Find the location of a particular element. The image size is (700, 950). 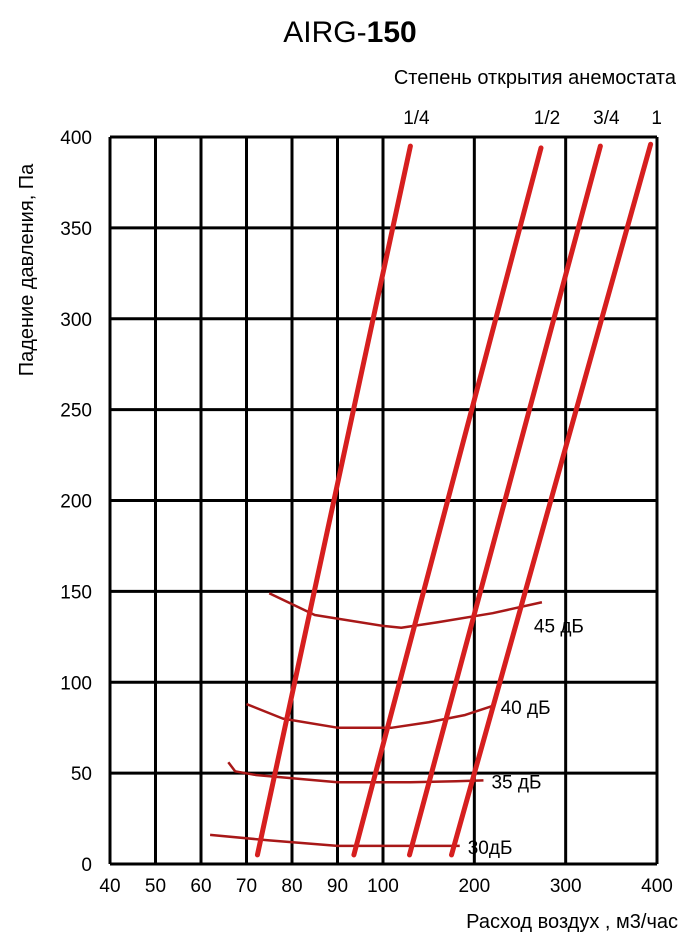

y-axis-label: Падение давления, Па is located at coordinates (27, 269).